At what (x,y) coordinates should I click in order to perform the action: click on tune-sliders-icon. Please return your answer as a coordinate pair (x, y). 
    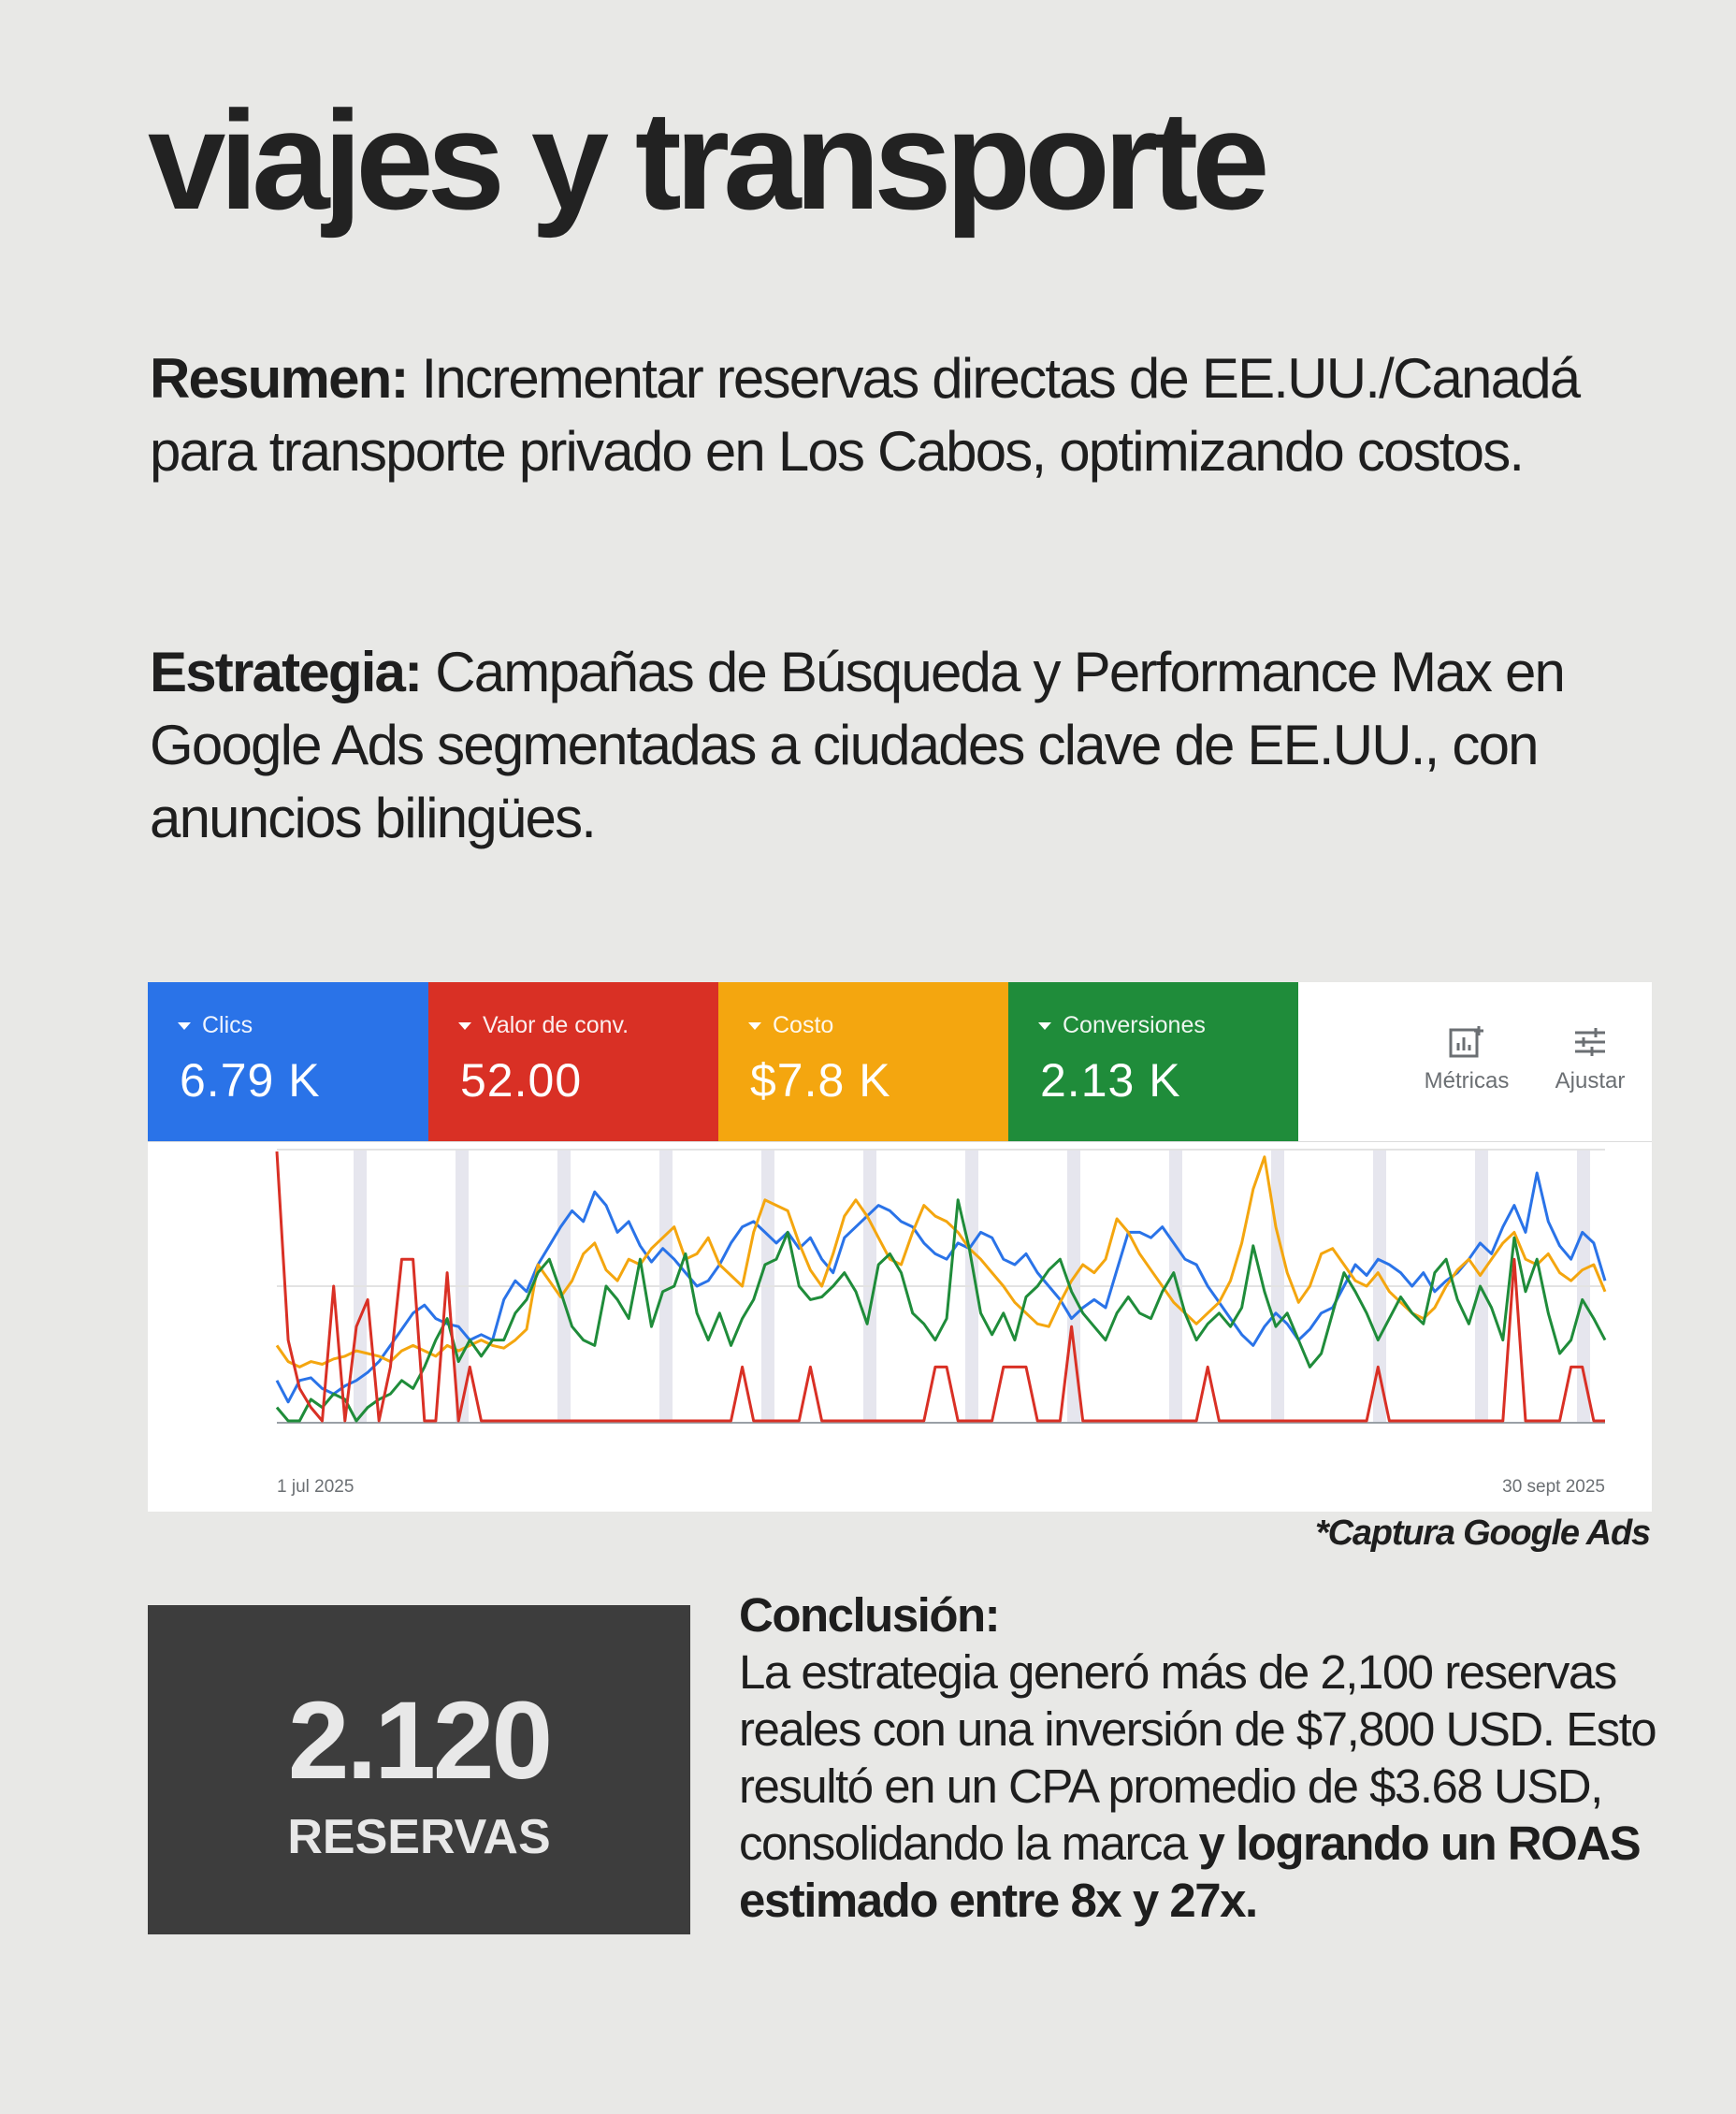
    Looking at the image, I should click on (1590, 1042).